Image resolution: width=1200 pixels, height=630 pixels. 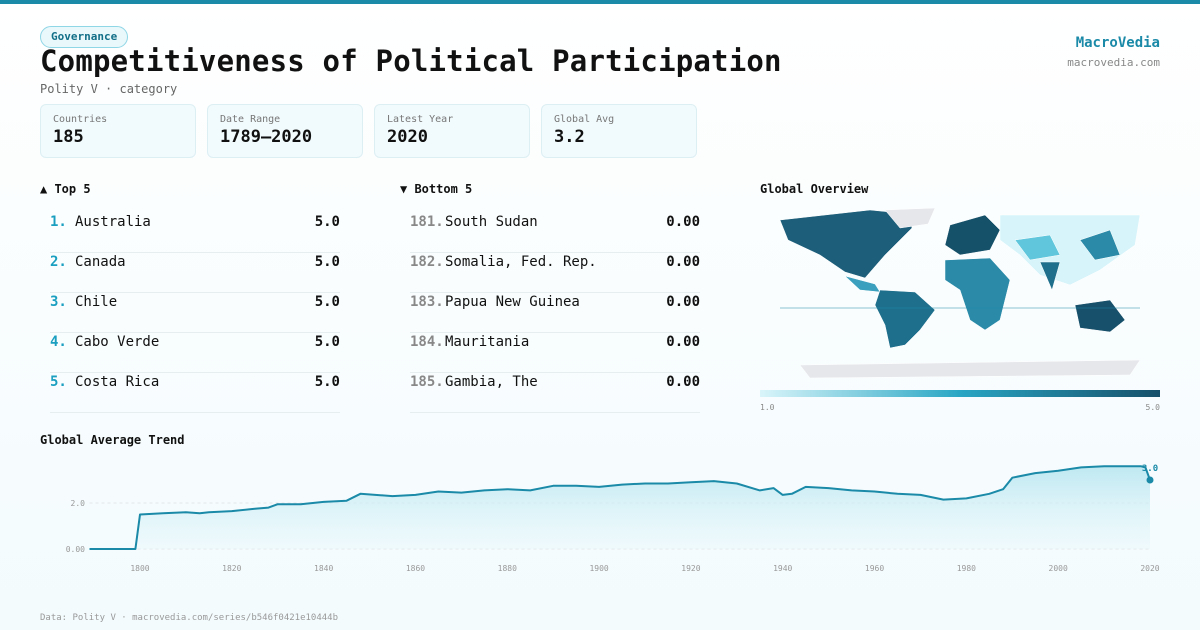 I want to click on ranking-row: 2. Canada 5.0, so click(x=195, y=272).